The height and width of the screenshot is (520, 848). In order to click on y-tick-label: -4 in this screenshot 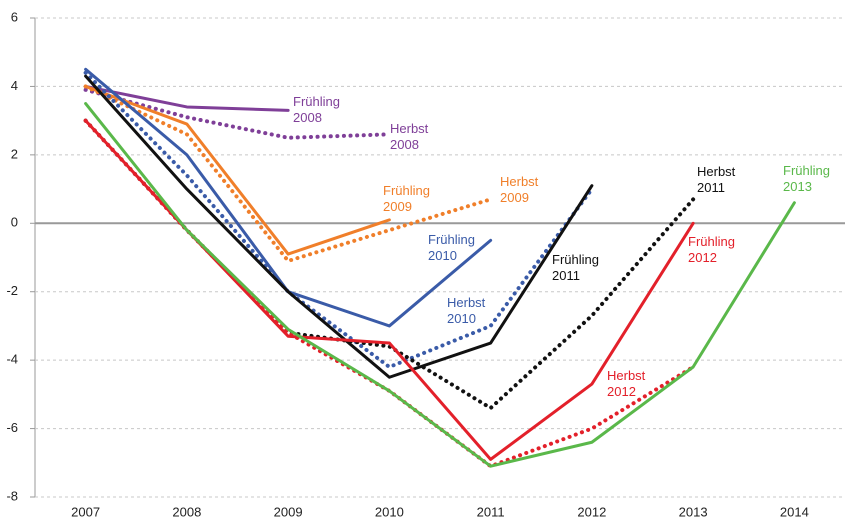, I will do `click(12, 359)`.